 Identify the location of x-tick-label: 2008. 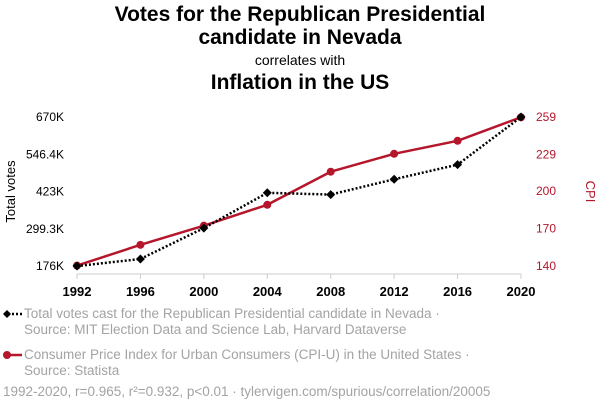
(330, 291).